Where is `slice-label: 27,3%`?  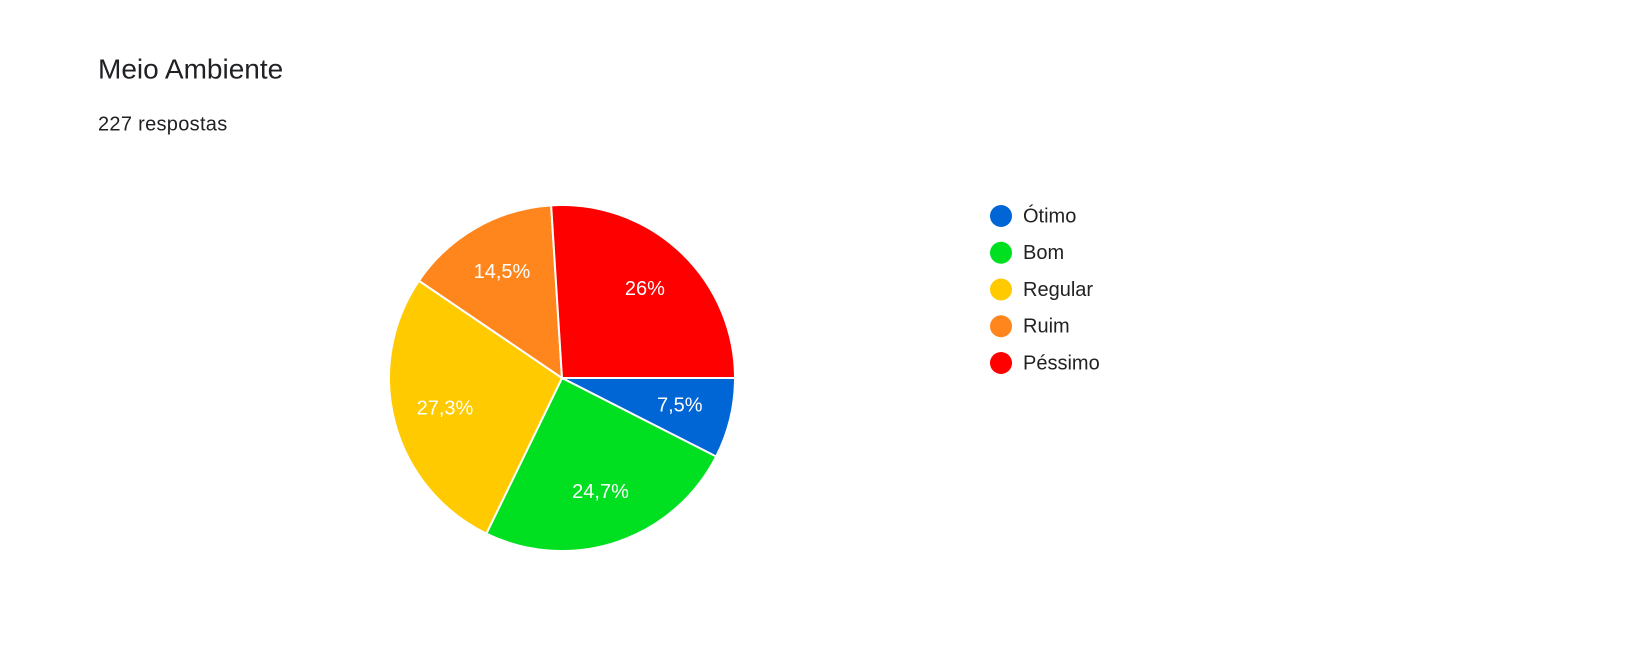 slice-label: 27,3% is located at coordinates (445, 409).